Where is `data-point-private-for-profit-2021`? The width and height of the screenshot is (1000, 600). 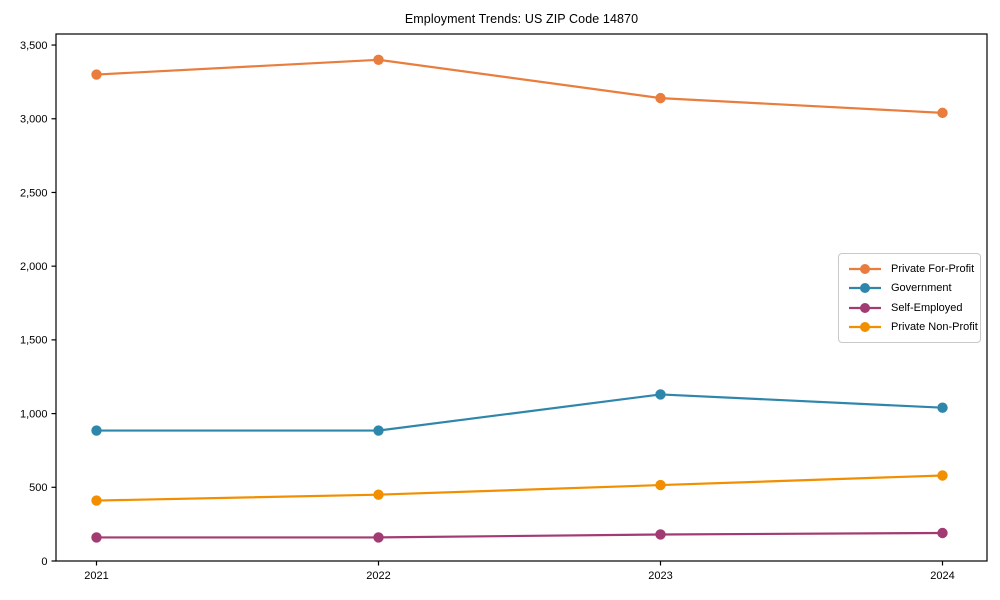
data-point-private-for-profit-2021 is located at coordinates (96, 74).